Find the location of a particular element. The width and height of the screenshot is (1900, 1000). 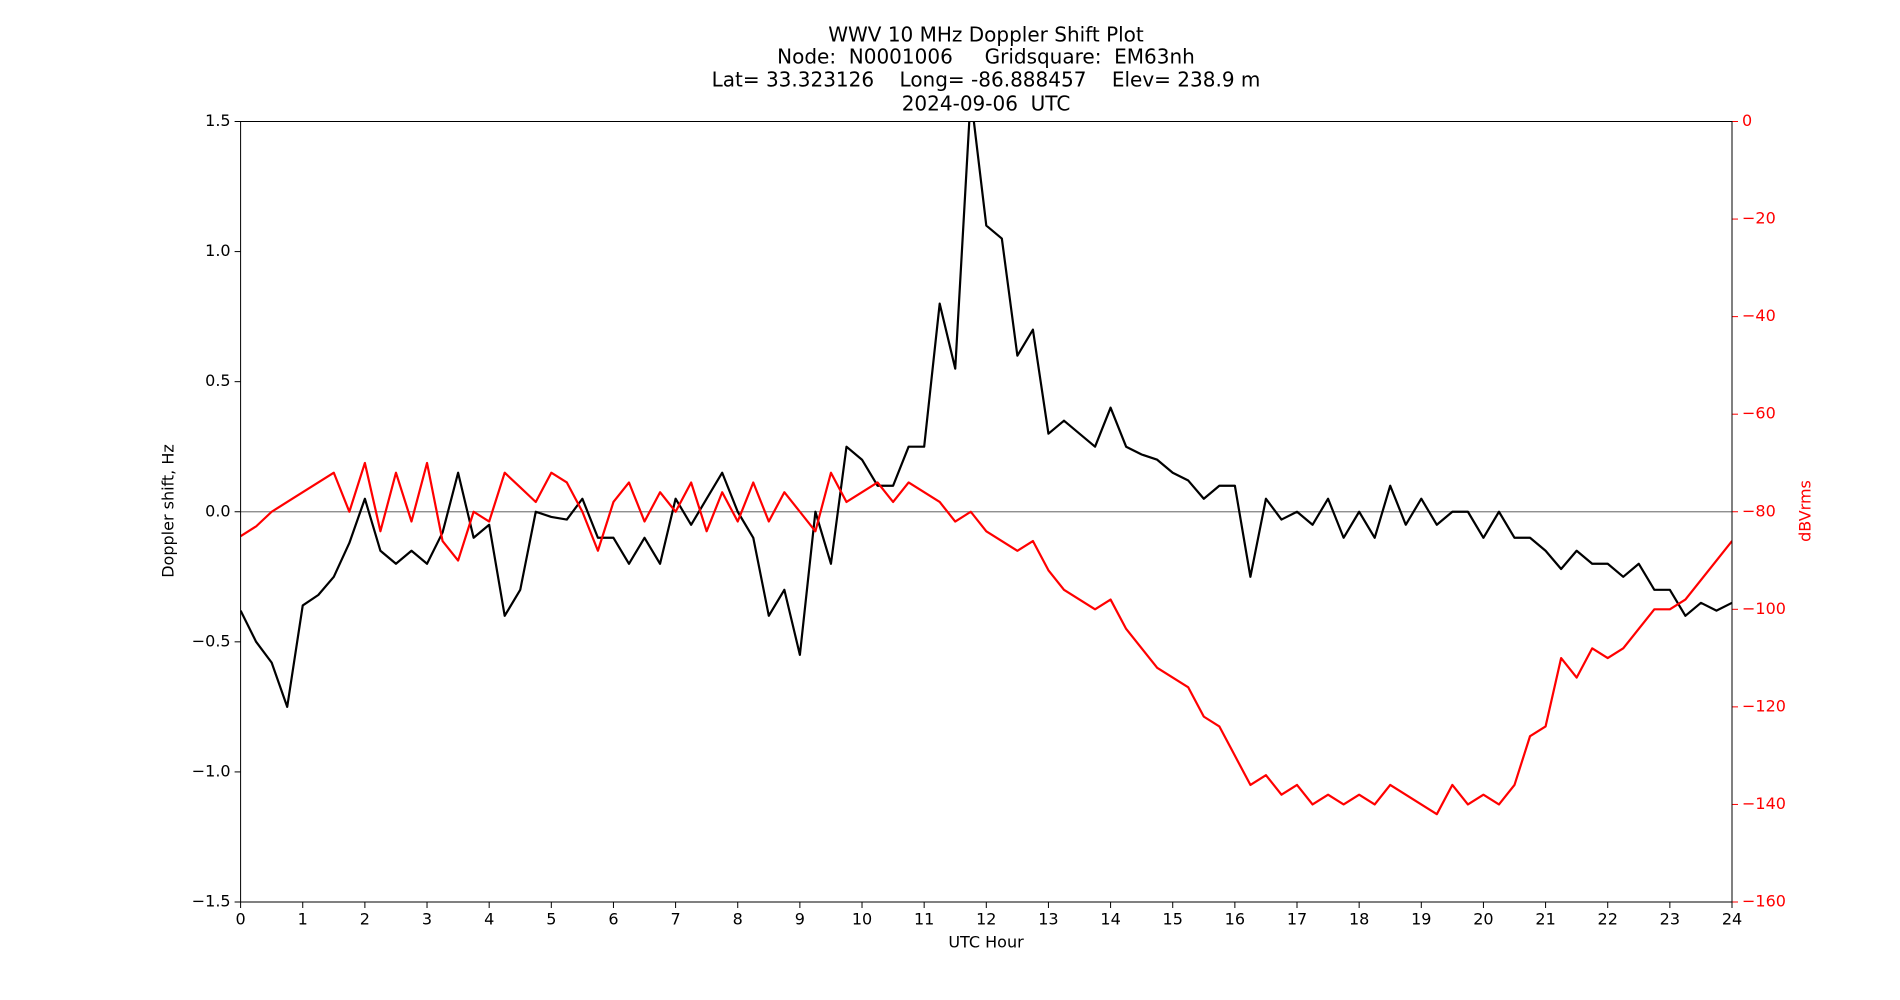

x-tick-label: 9 is located at coordinates (800, 919).